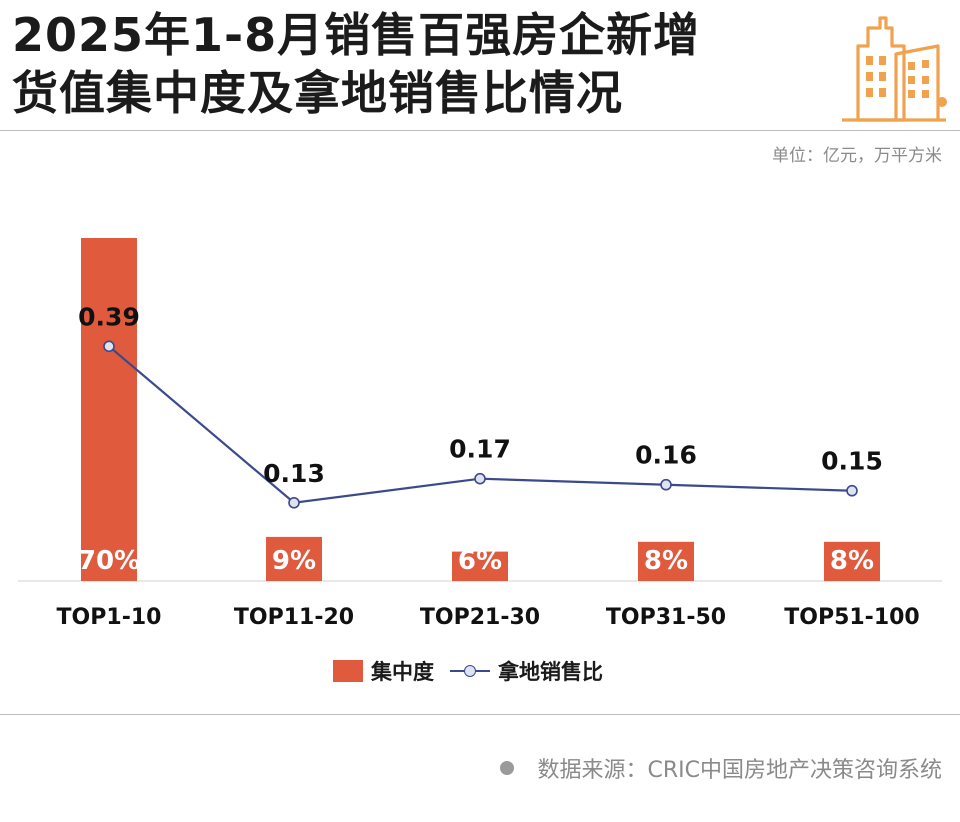 The image size is (960, 822). What do you see at coordinates (852, 617) in the screenshot?
I see `x-tick-label: TOP51-100` at bounding box center [852, 617].